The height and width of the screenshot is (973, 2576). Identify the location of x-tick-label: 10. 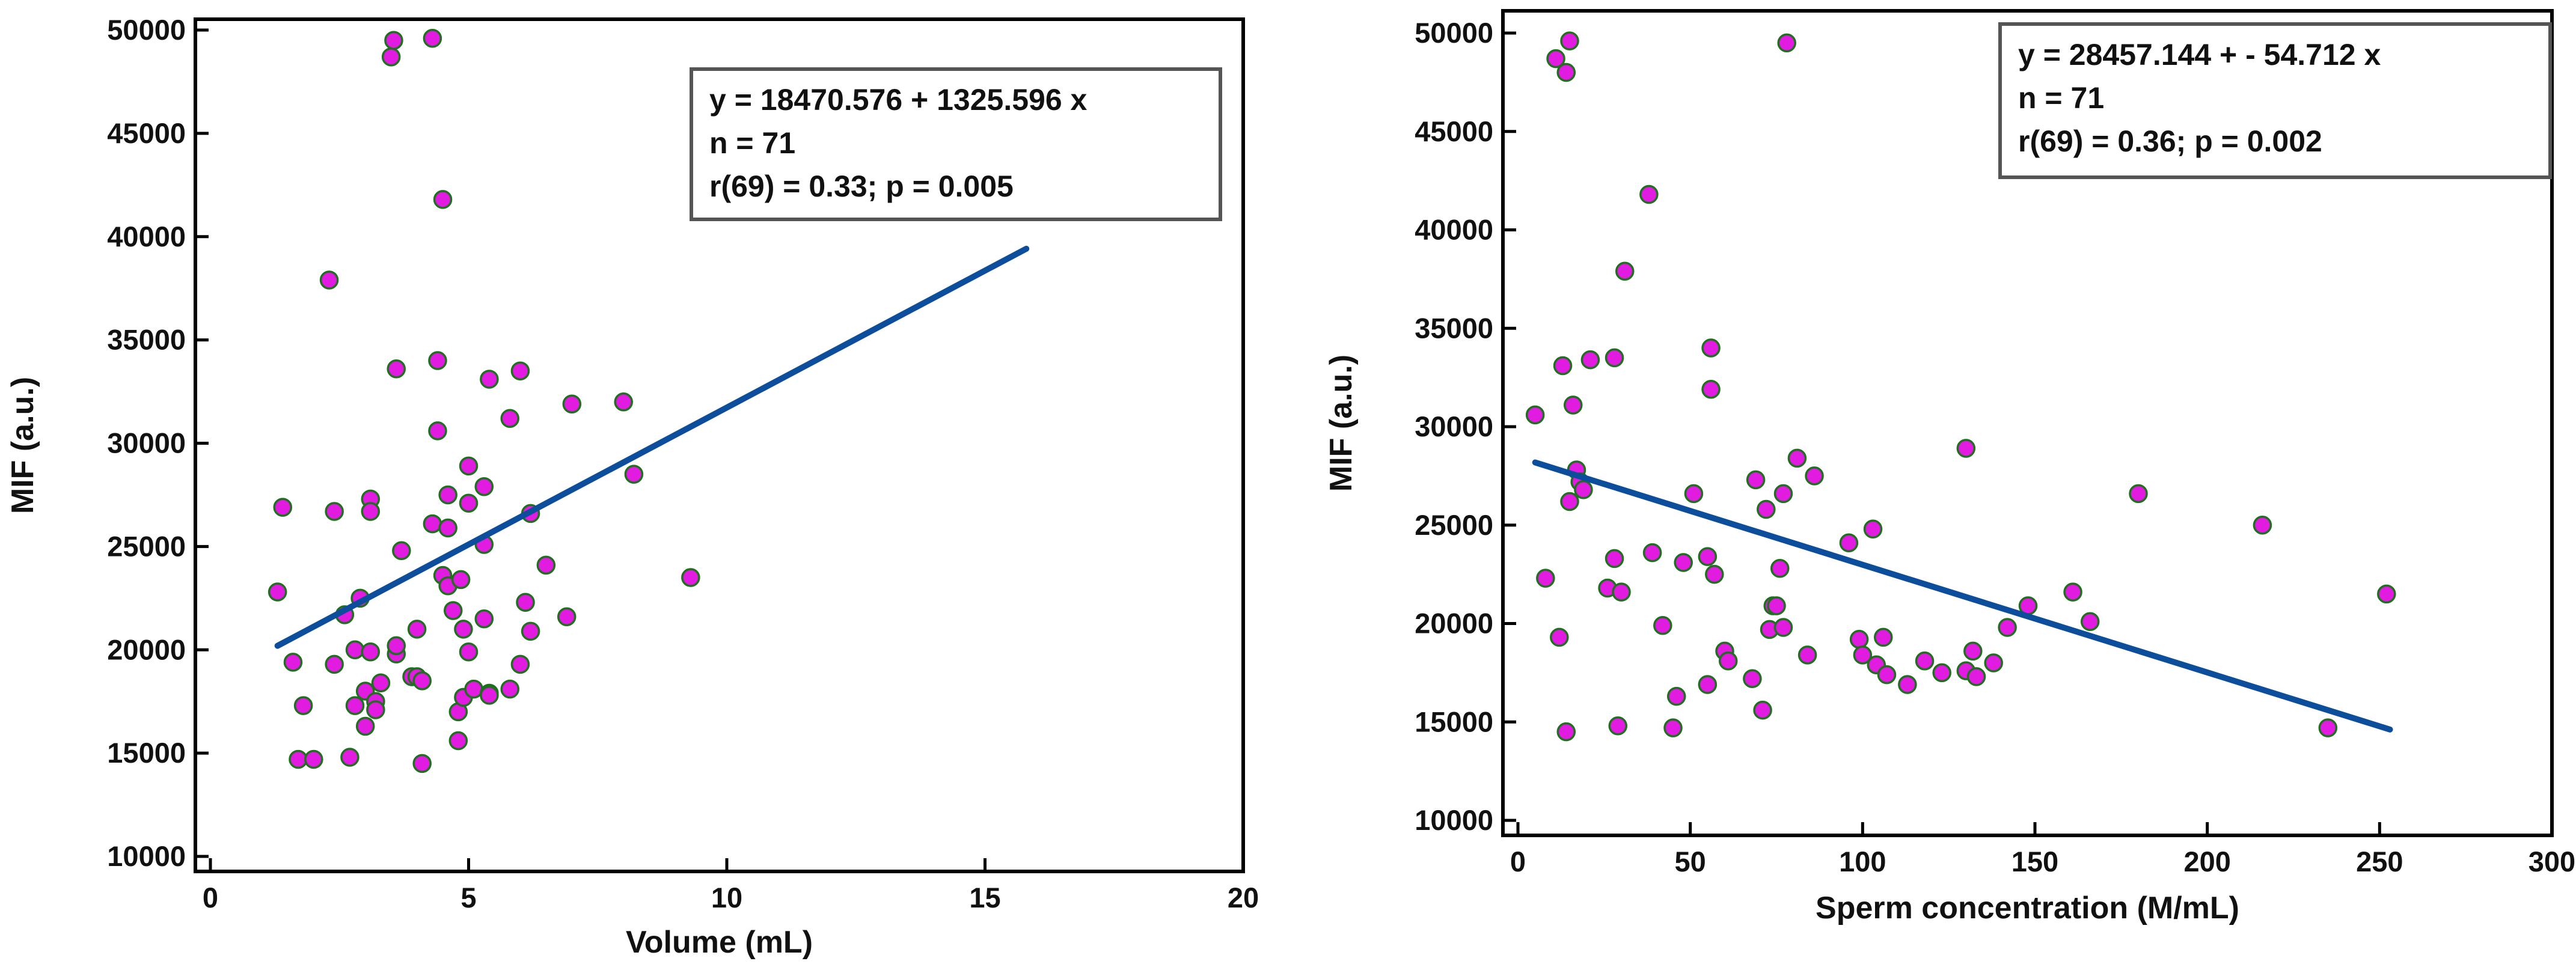
(726, 898).